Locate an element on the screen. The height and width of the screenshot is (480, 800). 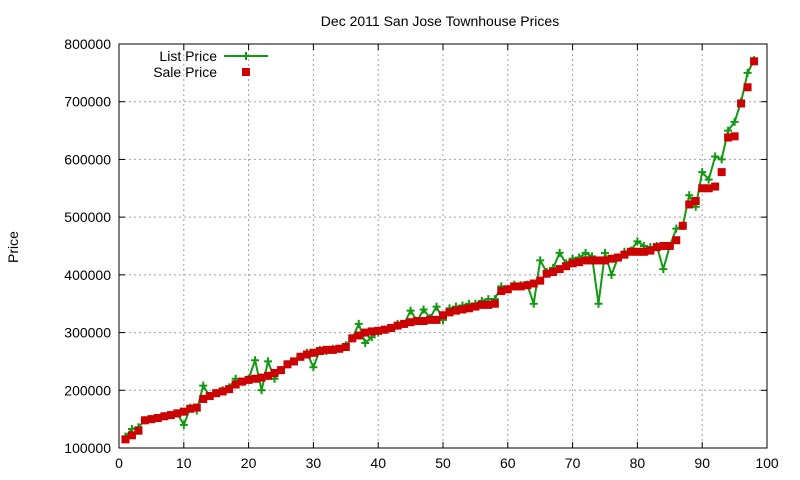
y-tick-label: 500000 is located at coordinates (87, 217).